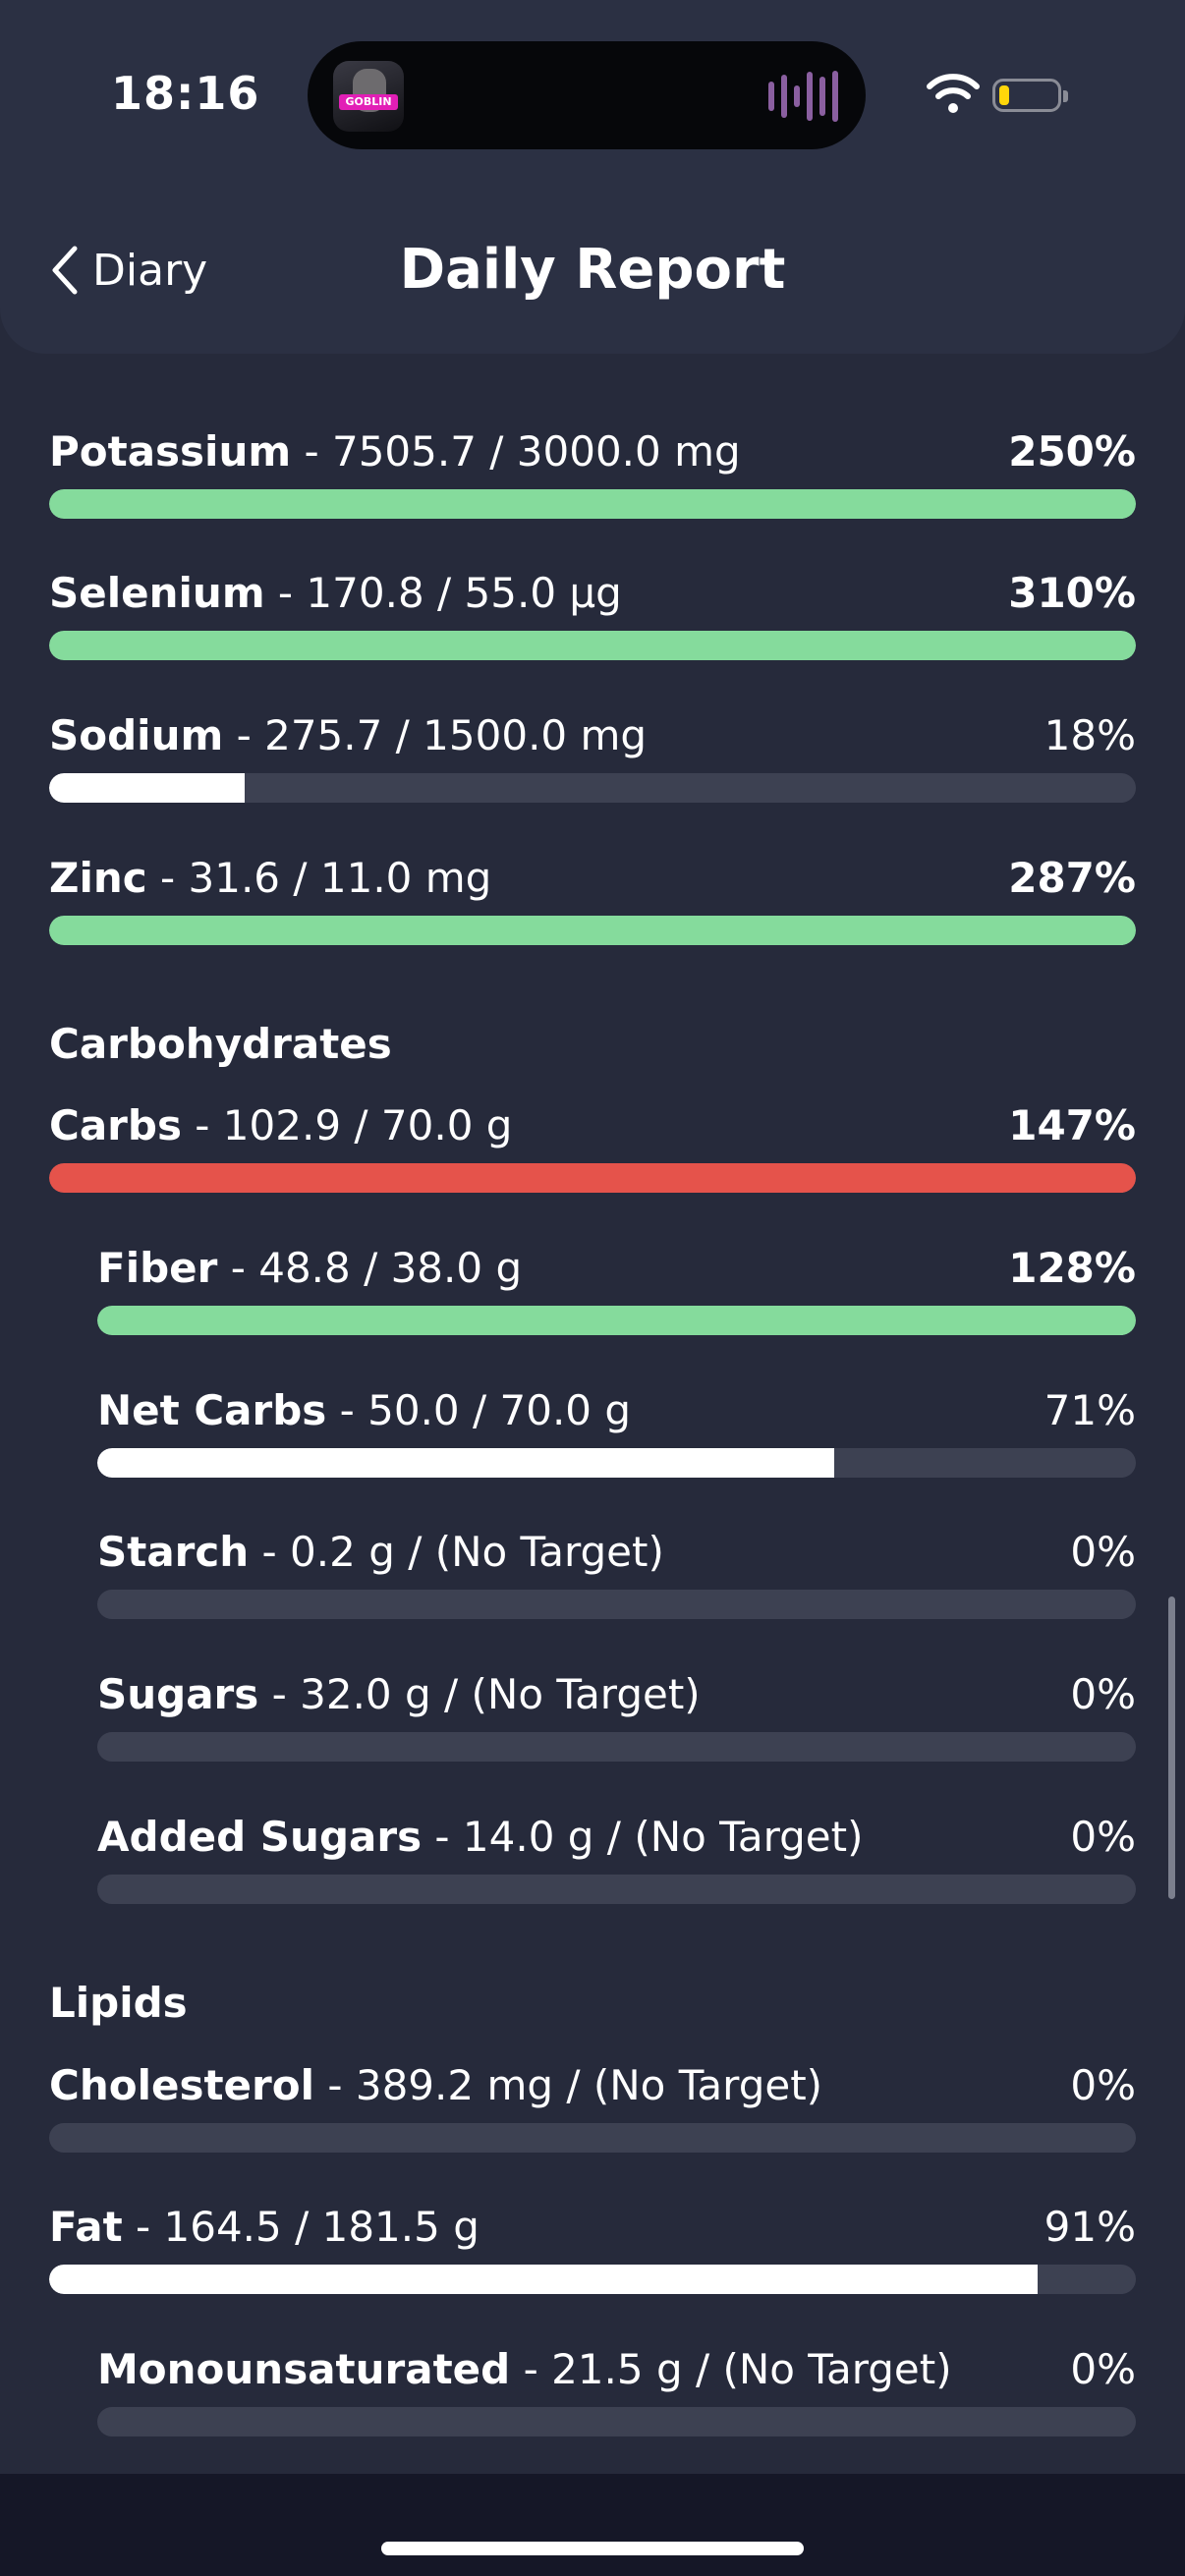  What do you see at coordinates (221, 1044) in the screenshot?
I see `section-title-carbohydrates: Carbohydrates` at bounding box center [221, 1044].